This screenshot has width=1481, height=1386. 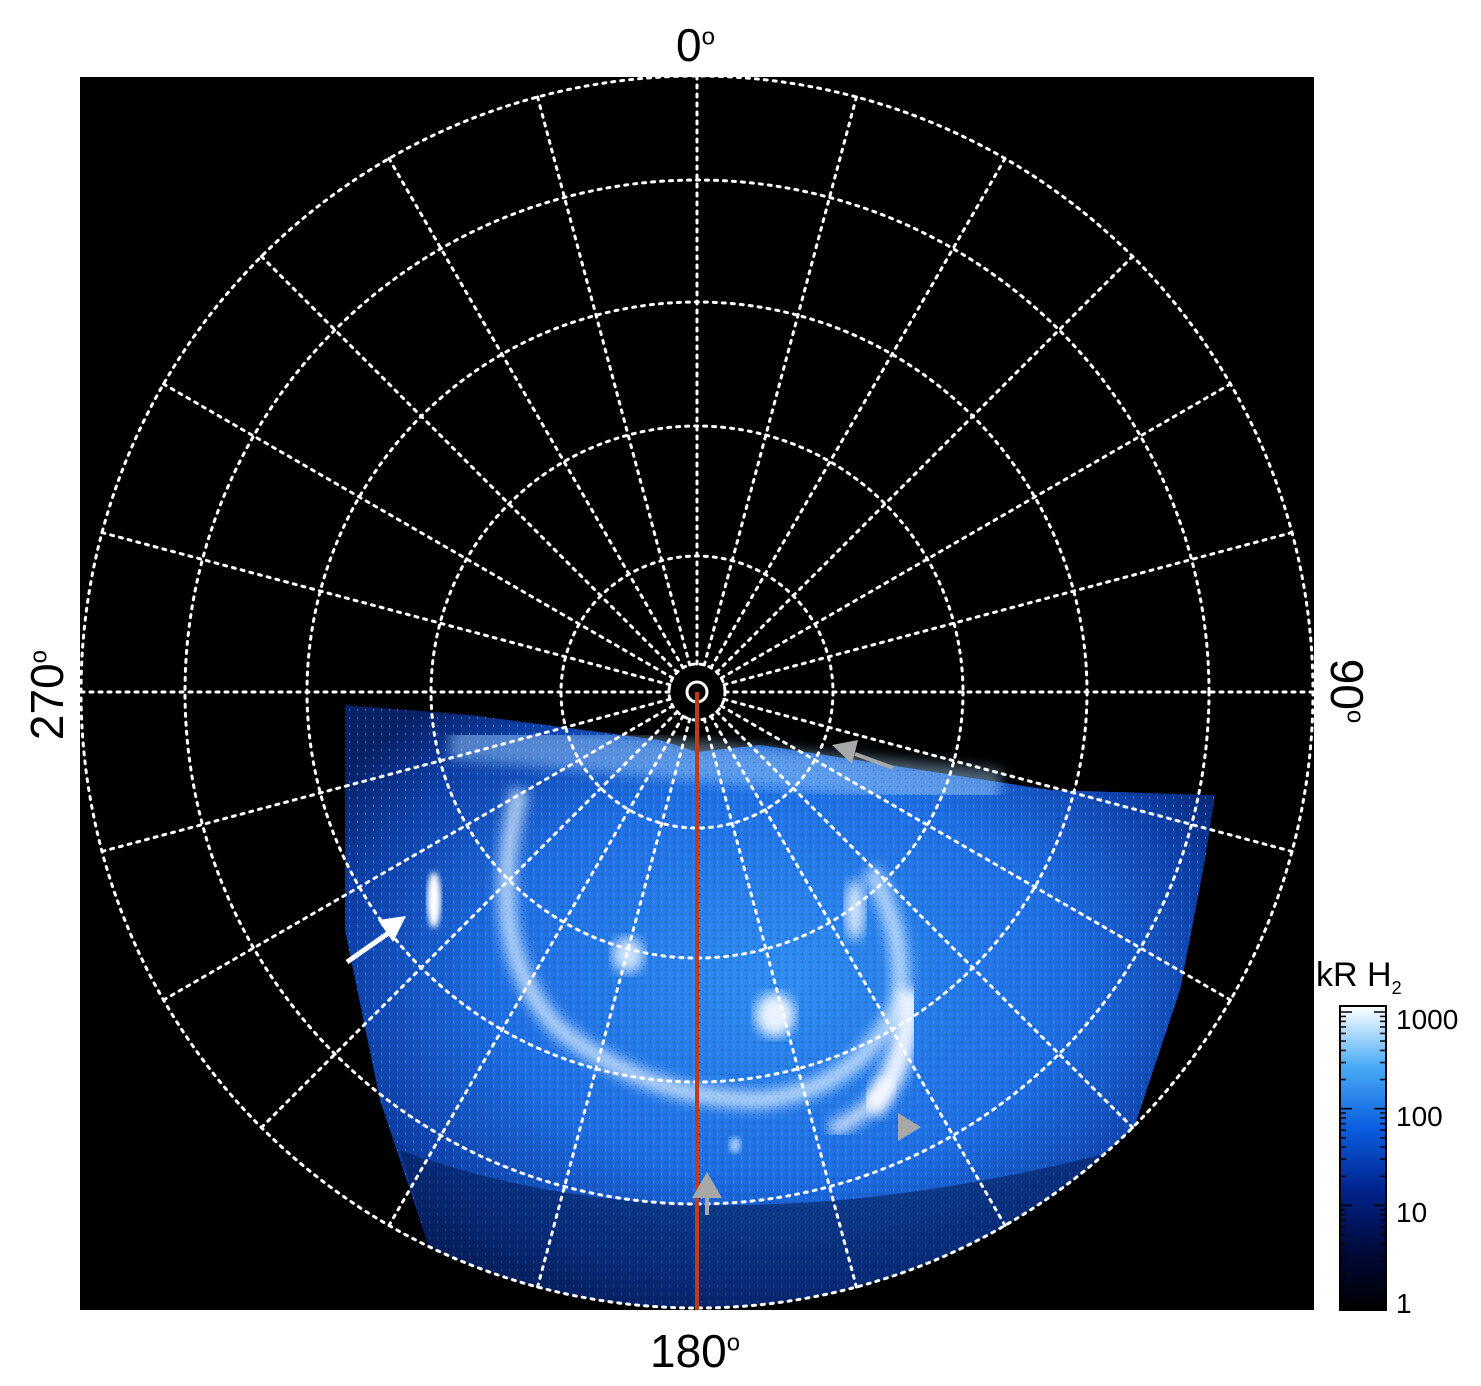 What do you see at coordinates (1404, 1303) in the screenshot?
I see `colorbar-tick-label: 1` at bounding box center [1404, 1303].